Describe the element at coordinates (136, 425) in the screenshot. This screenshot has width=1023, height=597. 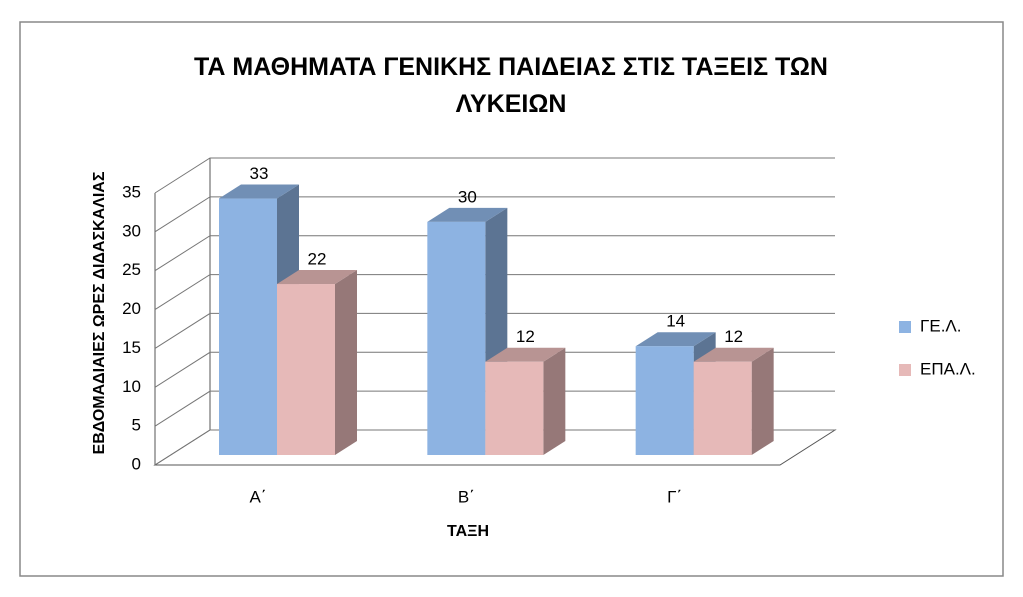
I see `y-tick-label: 5` at that location.